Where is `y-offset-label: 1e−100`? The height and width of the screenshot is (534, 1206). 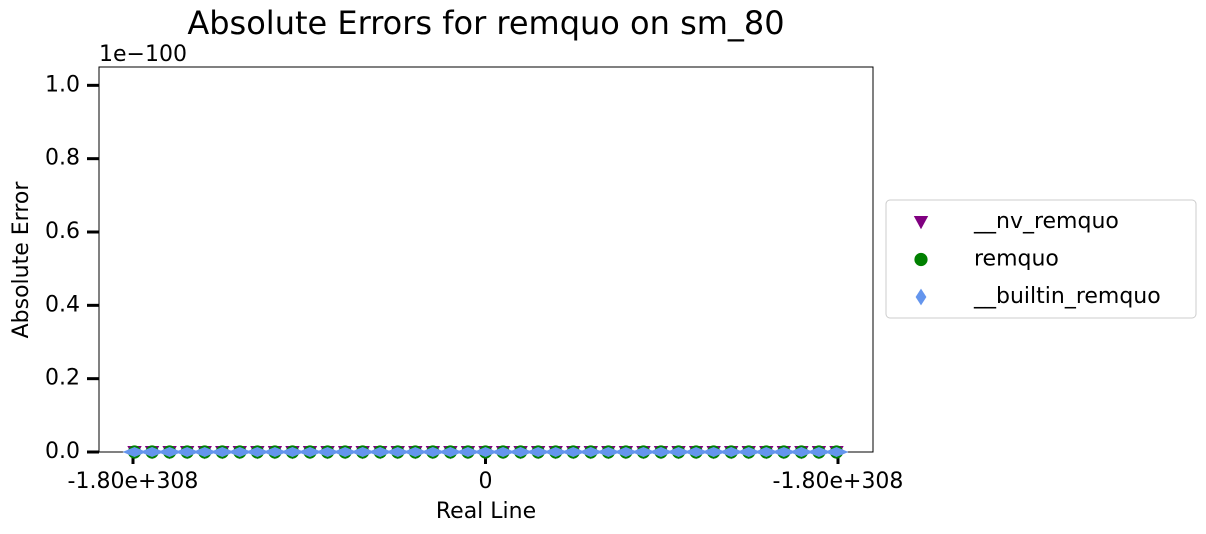 y-offset-label: 1e−100 is located at coordinates (143, 54).